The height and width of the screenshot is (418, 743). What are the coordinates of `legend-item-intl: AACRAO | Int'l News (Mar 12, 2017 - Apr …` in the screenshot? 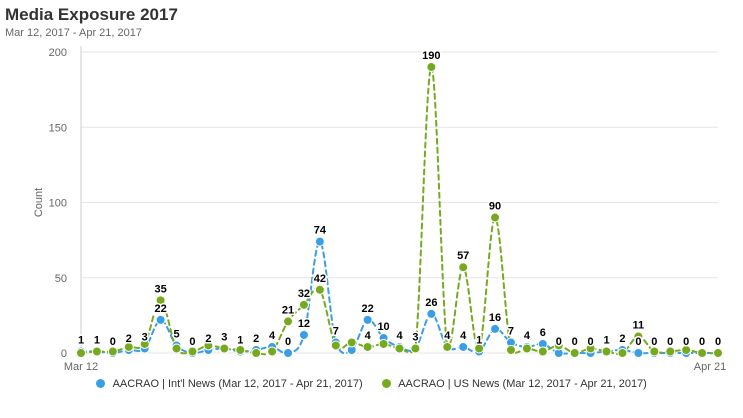 It's located at (229, 384).